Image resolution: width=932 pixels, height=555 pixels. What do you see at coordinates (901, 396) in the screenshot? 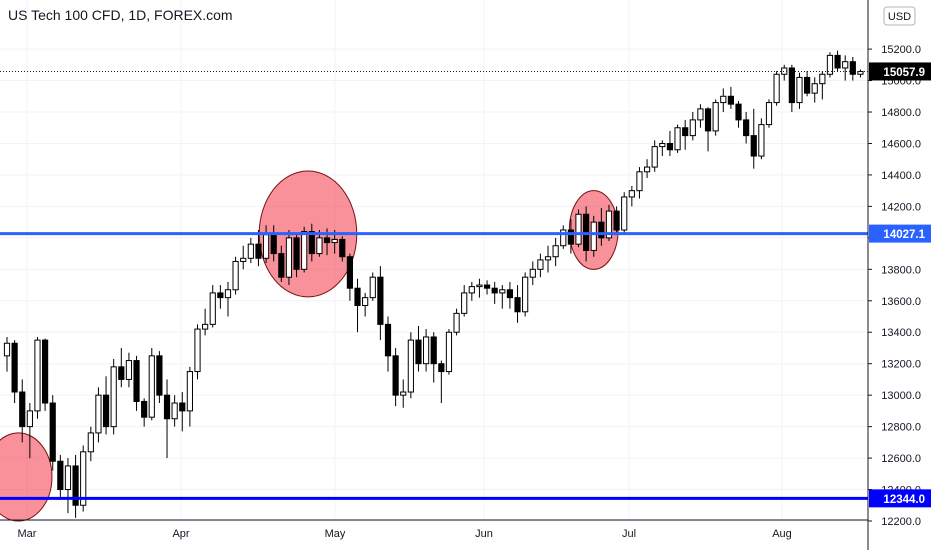
I see `y-tick-label: 13000.0` at bounding box center [901, 396].